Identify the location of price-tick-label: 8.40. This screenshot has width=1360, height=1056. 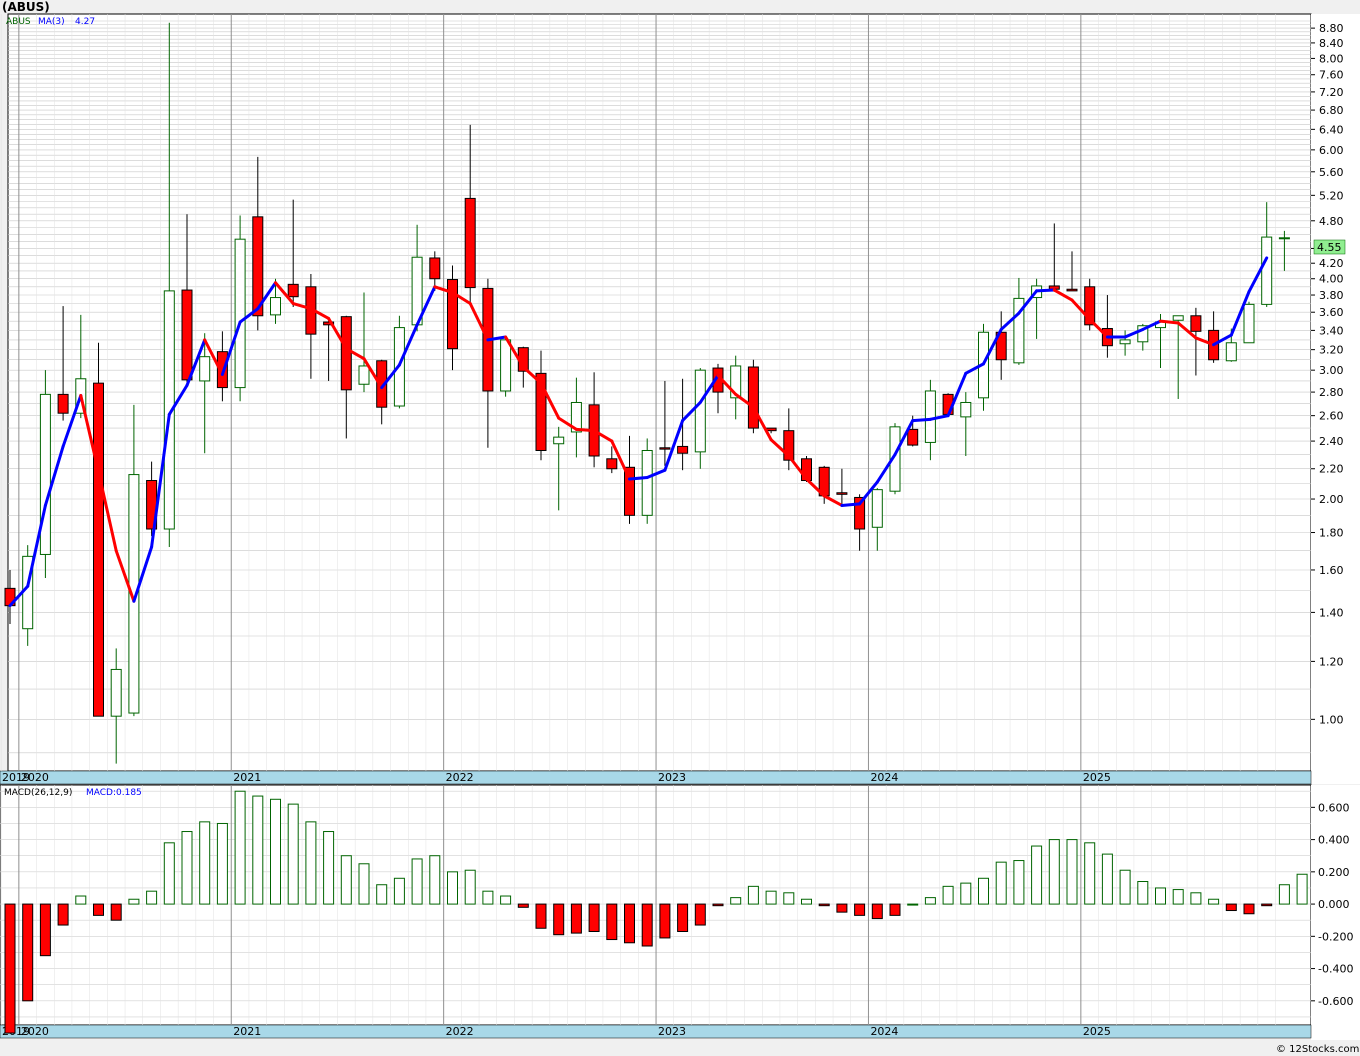
(1331, 43).